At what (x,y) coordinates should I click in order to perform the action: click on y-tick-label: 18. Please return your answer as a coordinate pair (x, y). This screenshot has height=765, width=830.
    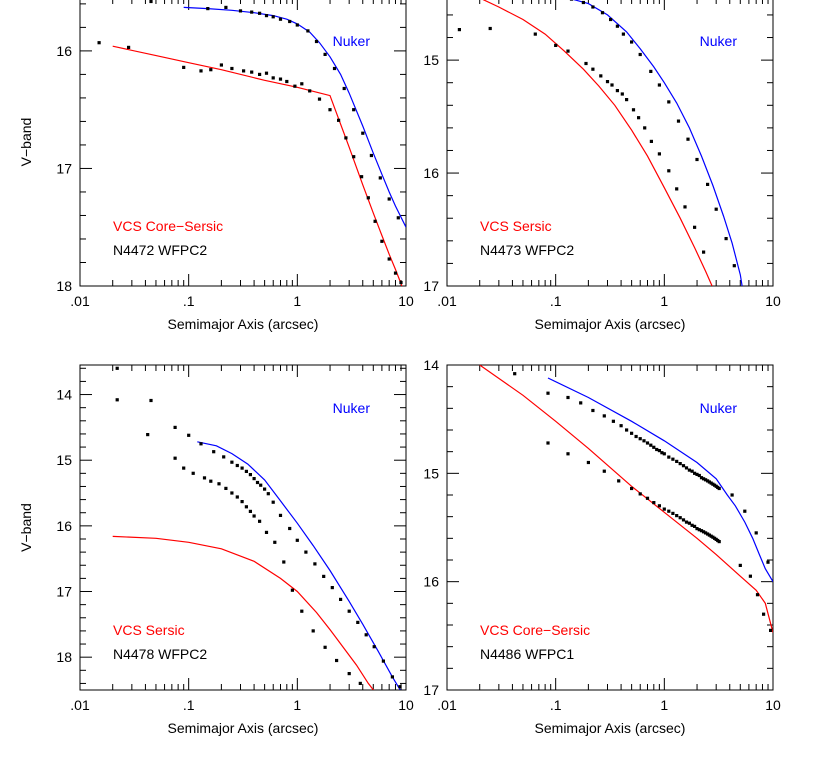
    Looking at the image, I should click on (64, 657).